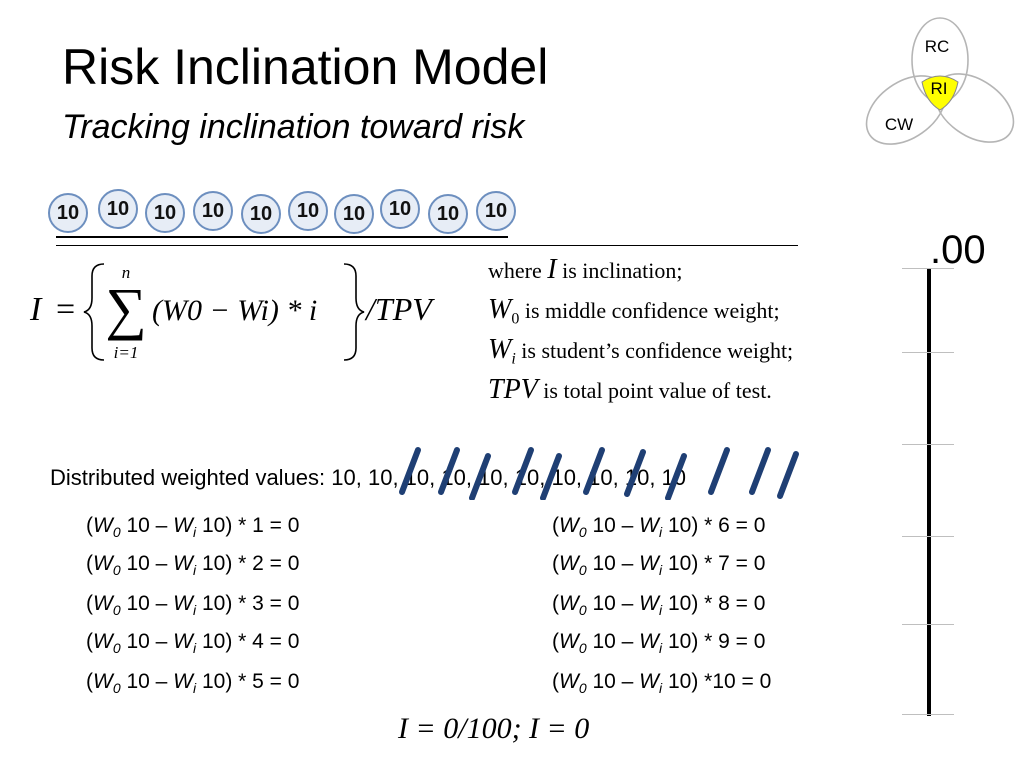  I want to click on formula-term: (W0 − Wi) * i, so click(234, 310).